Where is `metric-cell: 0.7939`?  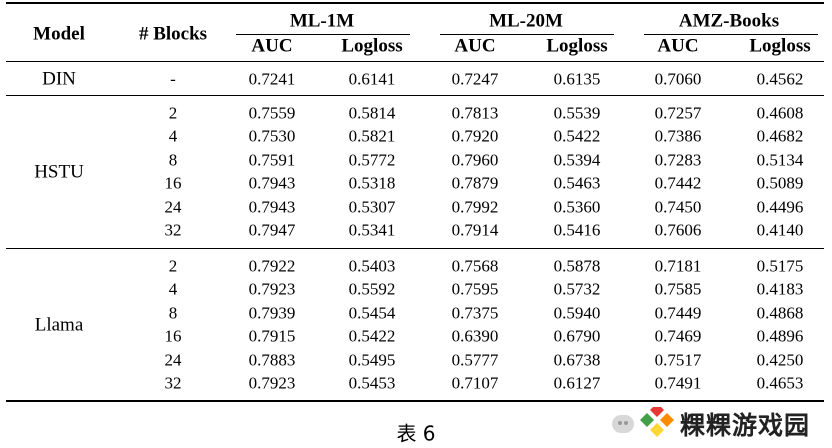
metric-cell: 0.7939 is located at coordinates (272, 313).